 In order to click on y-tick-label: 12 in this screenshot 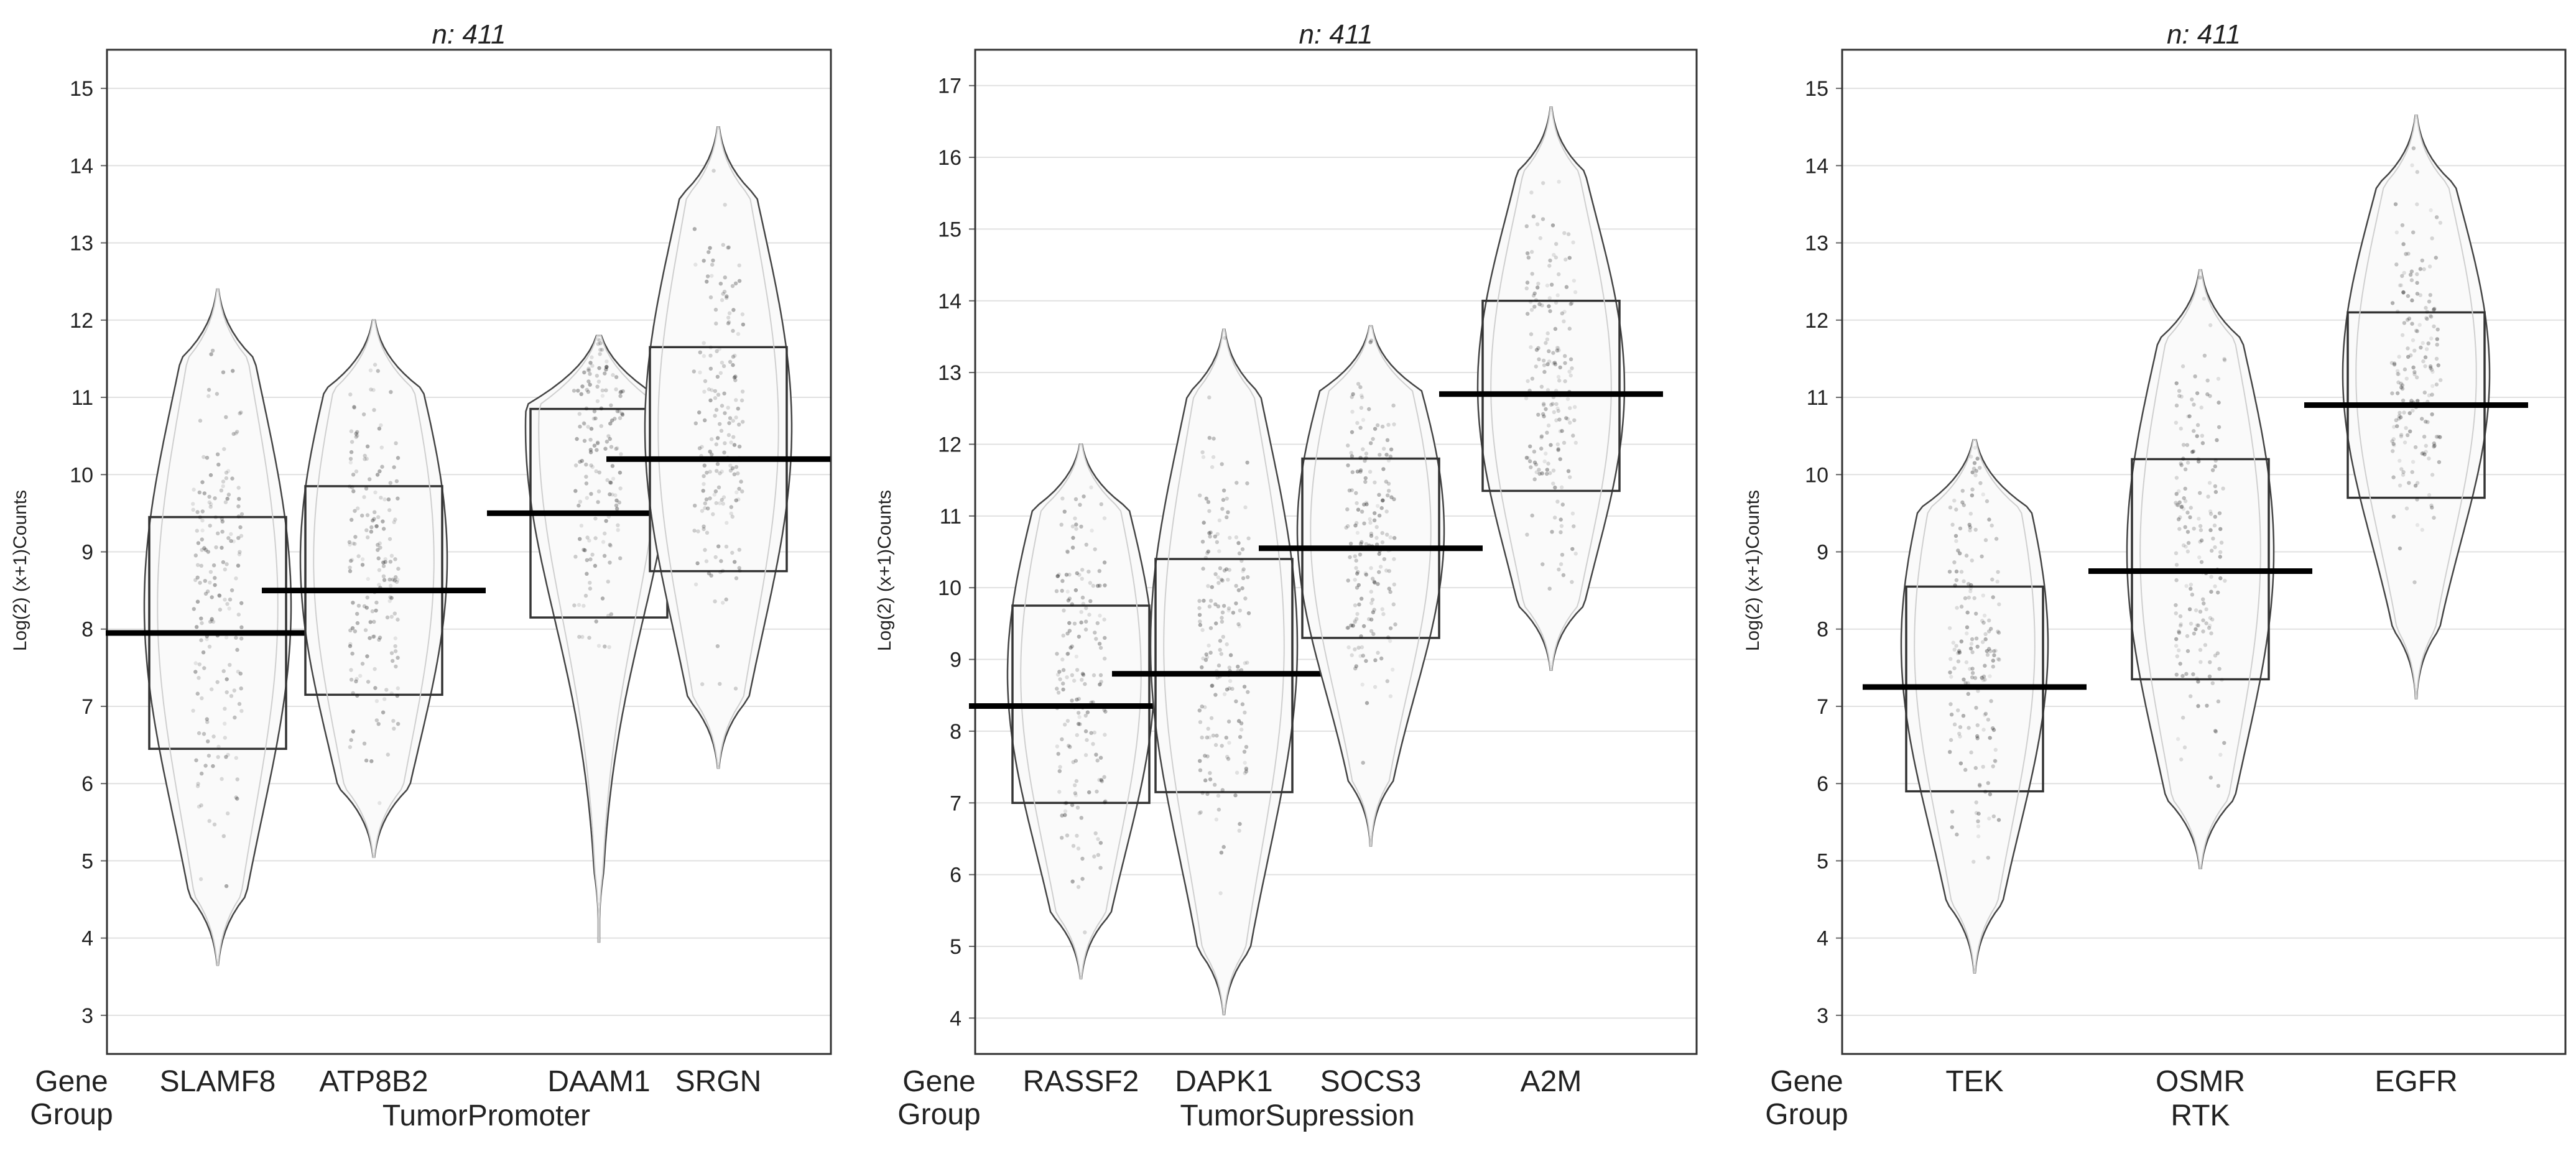, I will do `click(950, 445)`.